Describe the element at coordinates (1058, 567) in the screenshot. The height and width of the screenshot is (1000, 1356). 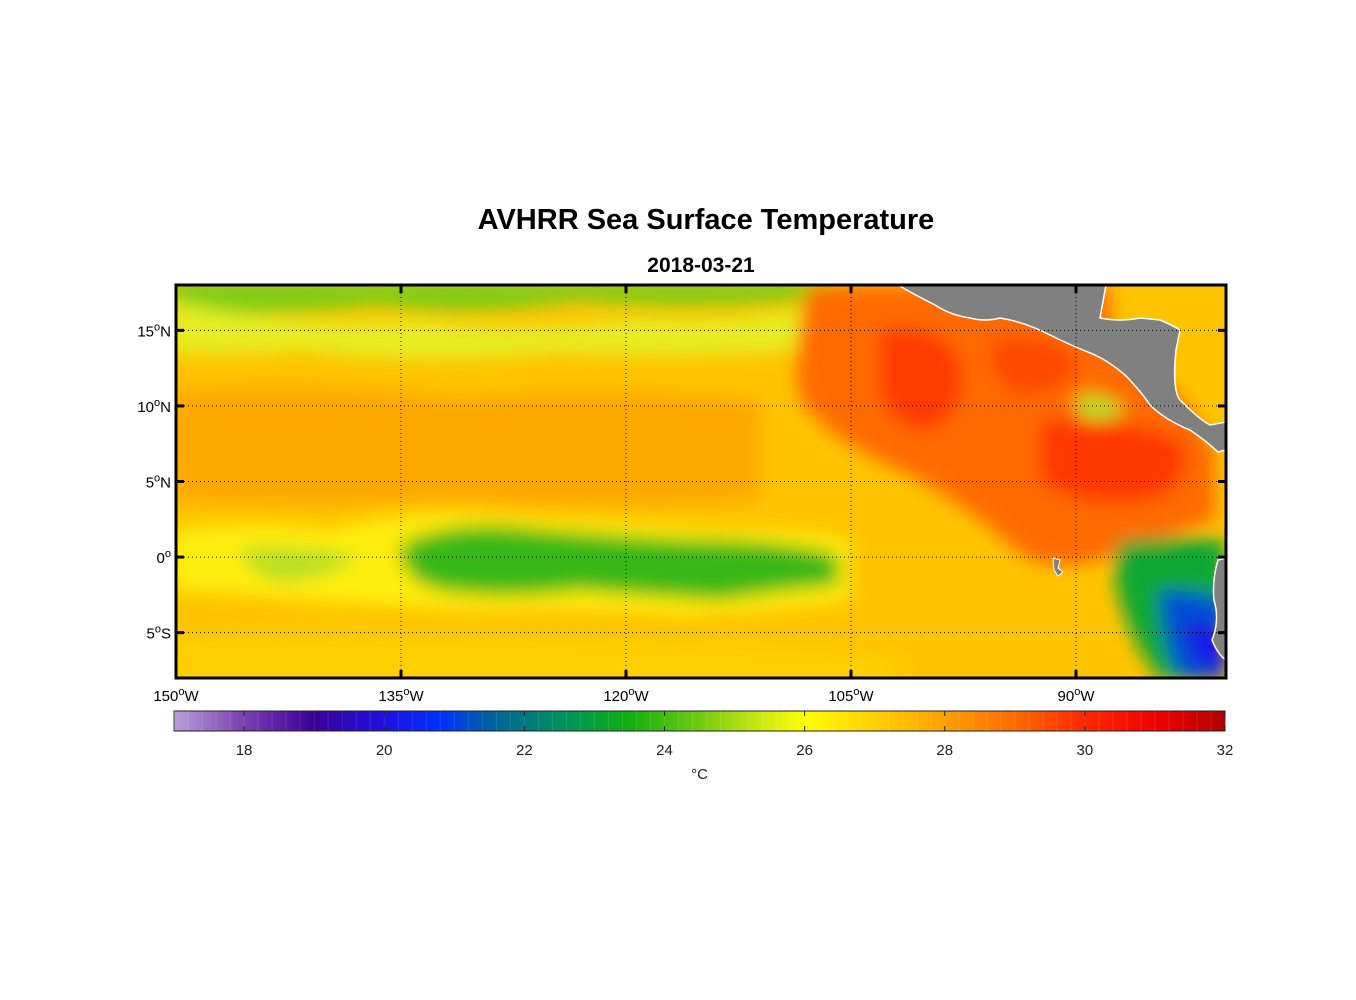
I see `galapagos-land` at that location.